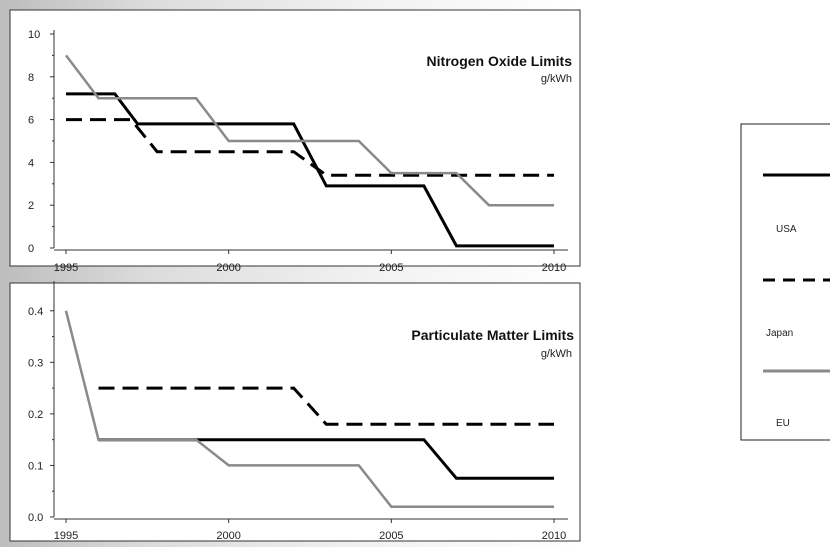  I want to click on y-tick-label: 6, so click(31, 121).